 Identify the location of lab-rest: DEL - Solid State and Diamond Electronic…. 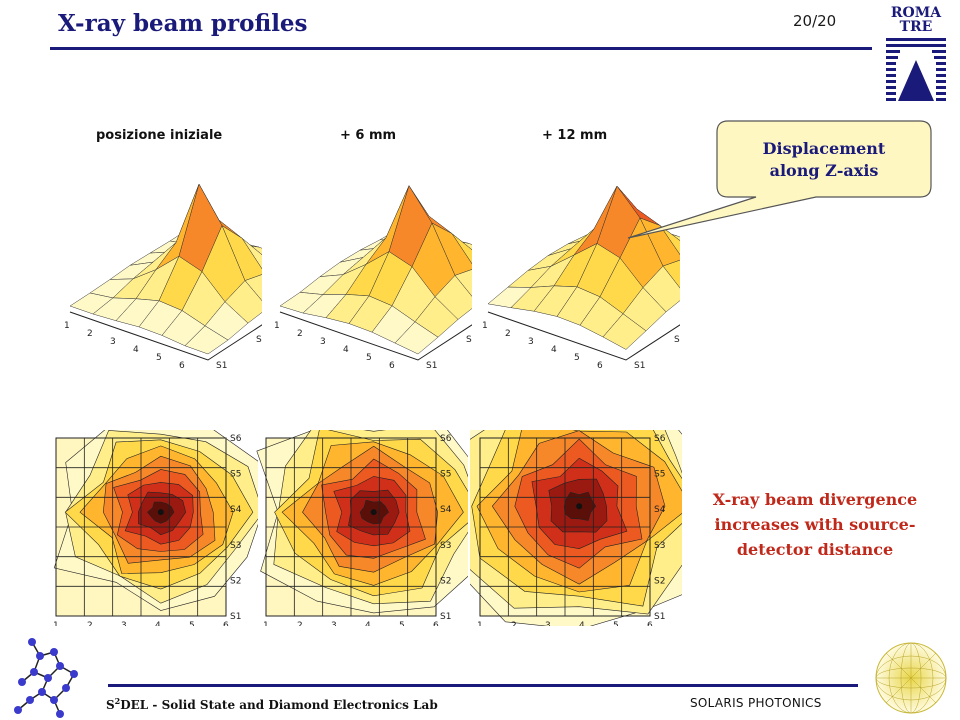
(279, 705).